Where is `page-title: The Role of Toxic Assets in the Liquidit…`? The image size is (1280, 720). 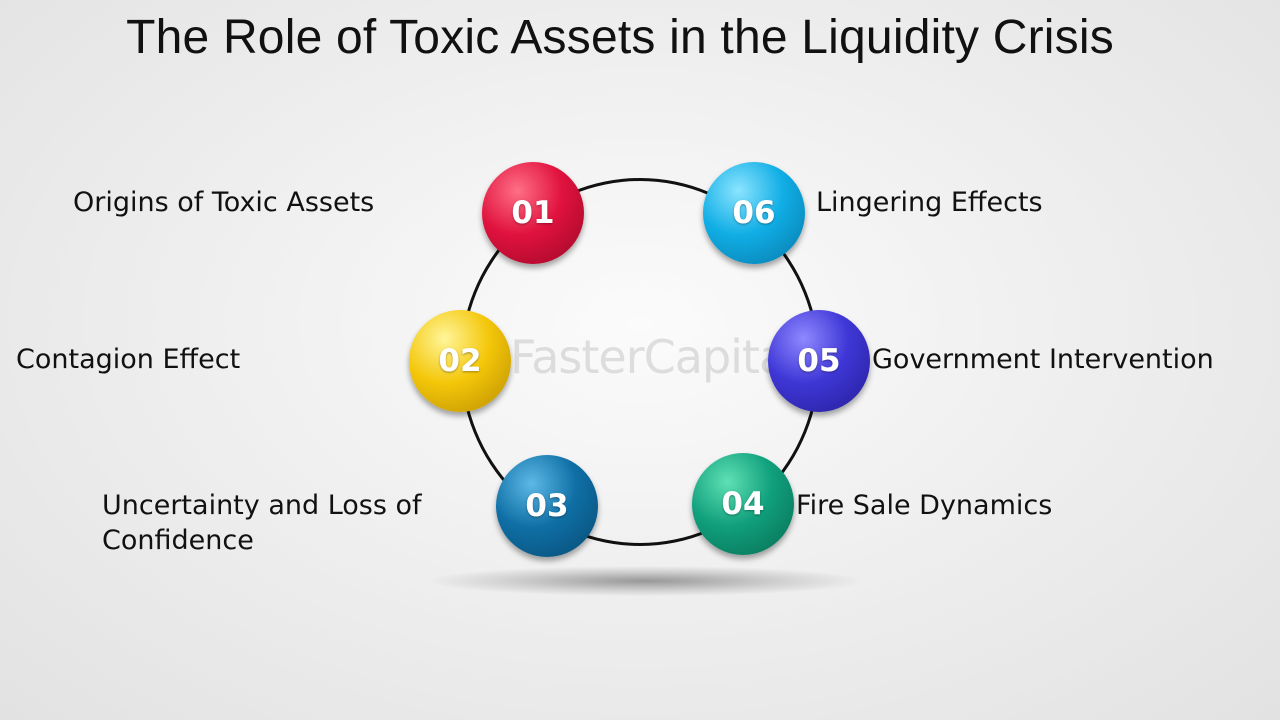 page-title: The Role of Toxic Assets in the Liquidit… is located at coordinates (620, 37).